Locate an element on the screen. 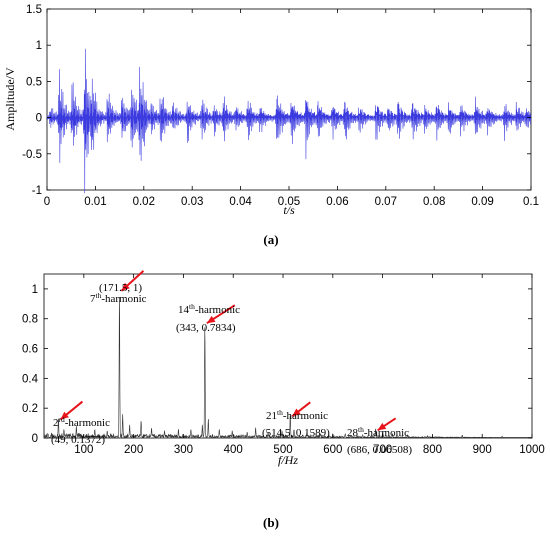 The image size is (550, 538). spectrum-y-tick-label: 0.6 is located at coordinates (30, 350).